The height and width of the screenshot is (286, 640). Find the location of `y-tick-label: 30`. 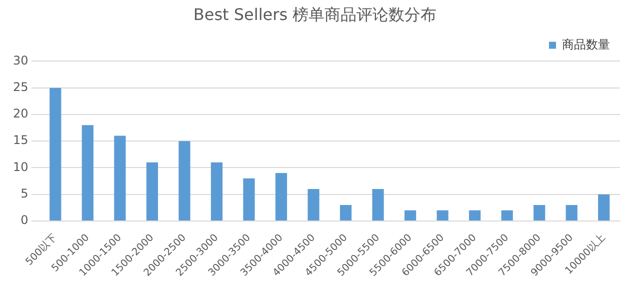

y-tick-label: 30 is located at coordinates (20, 60).